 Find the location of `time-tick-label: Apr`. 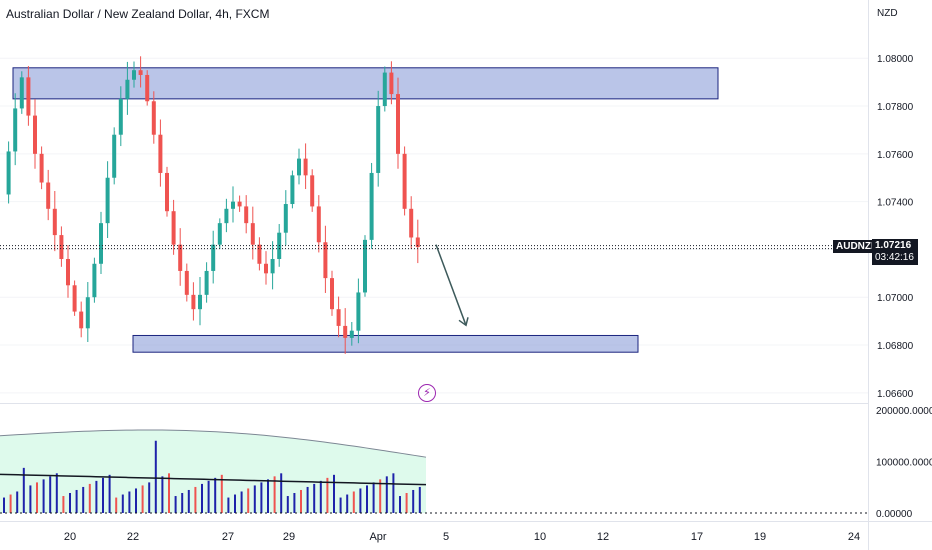

time-tick-label: Apr is located at coordinates (377, 537).